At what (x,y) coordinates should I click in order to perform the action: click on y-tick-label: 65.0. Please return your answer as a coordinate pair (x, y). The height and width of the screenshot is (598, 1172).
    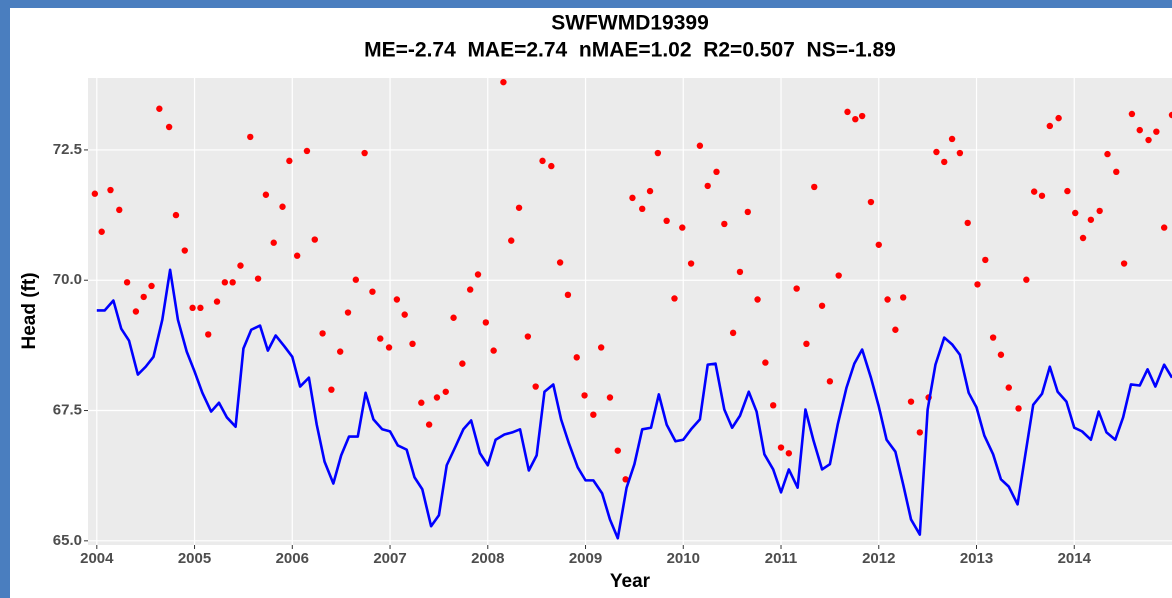
    Looking at the image, I should click on (67, 540).